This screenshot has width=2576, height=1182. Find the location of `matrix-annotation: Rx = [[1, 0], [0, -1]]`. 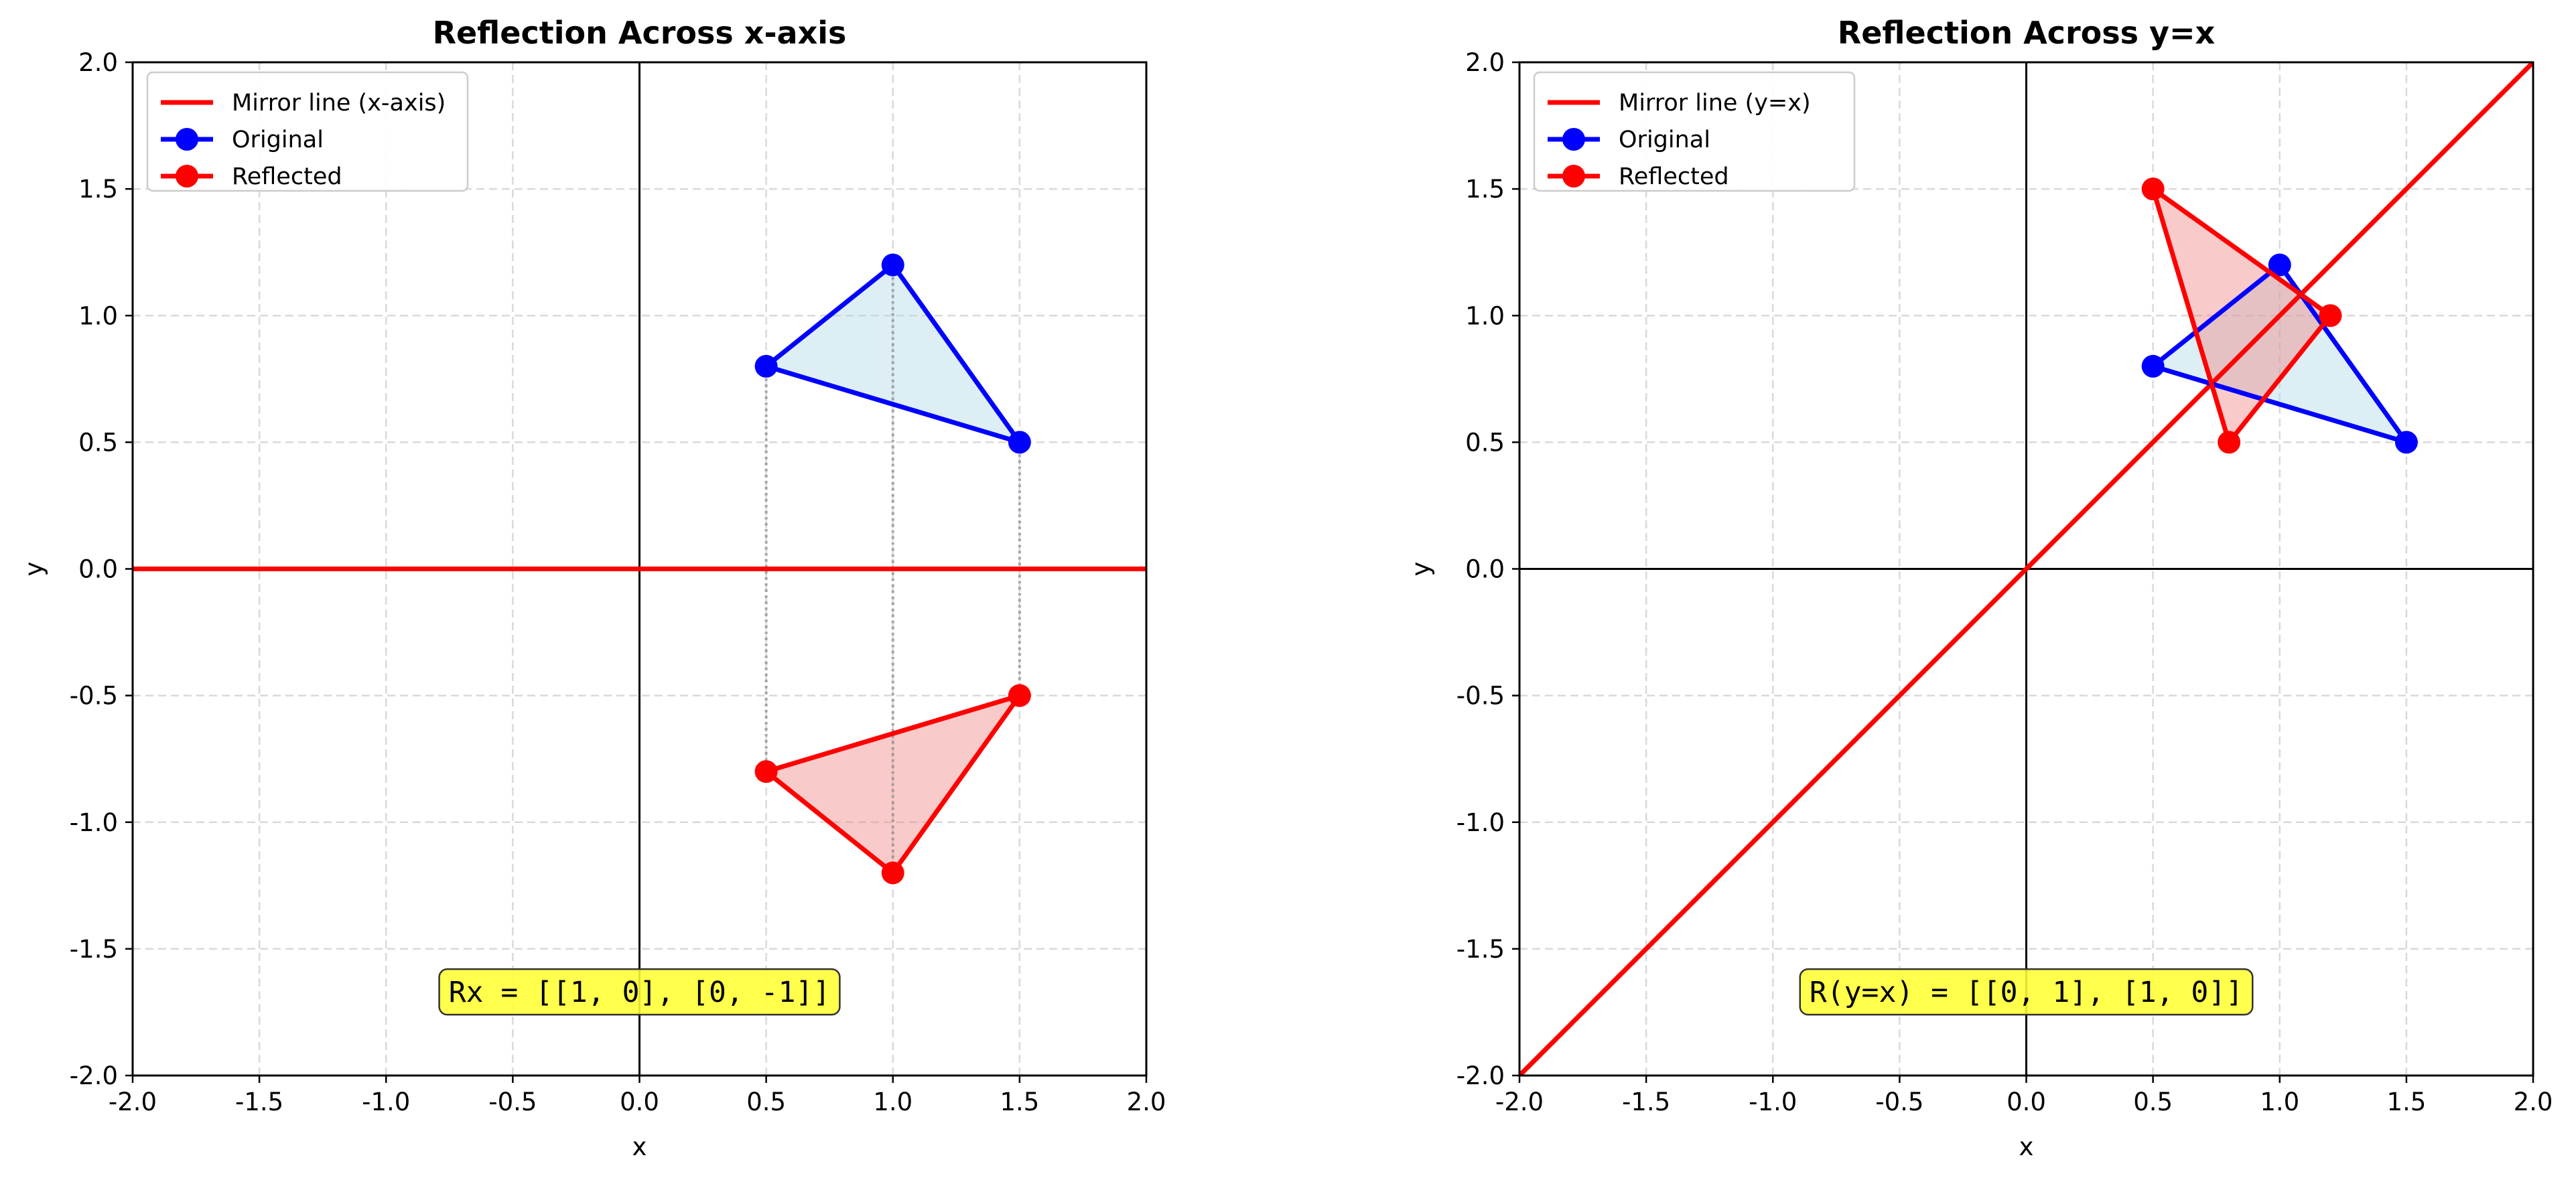

matrix-annotation: Rx = [[1, 0], [0, -1]] is located at coordinates (639, 992).